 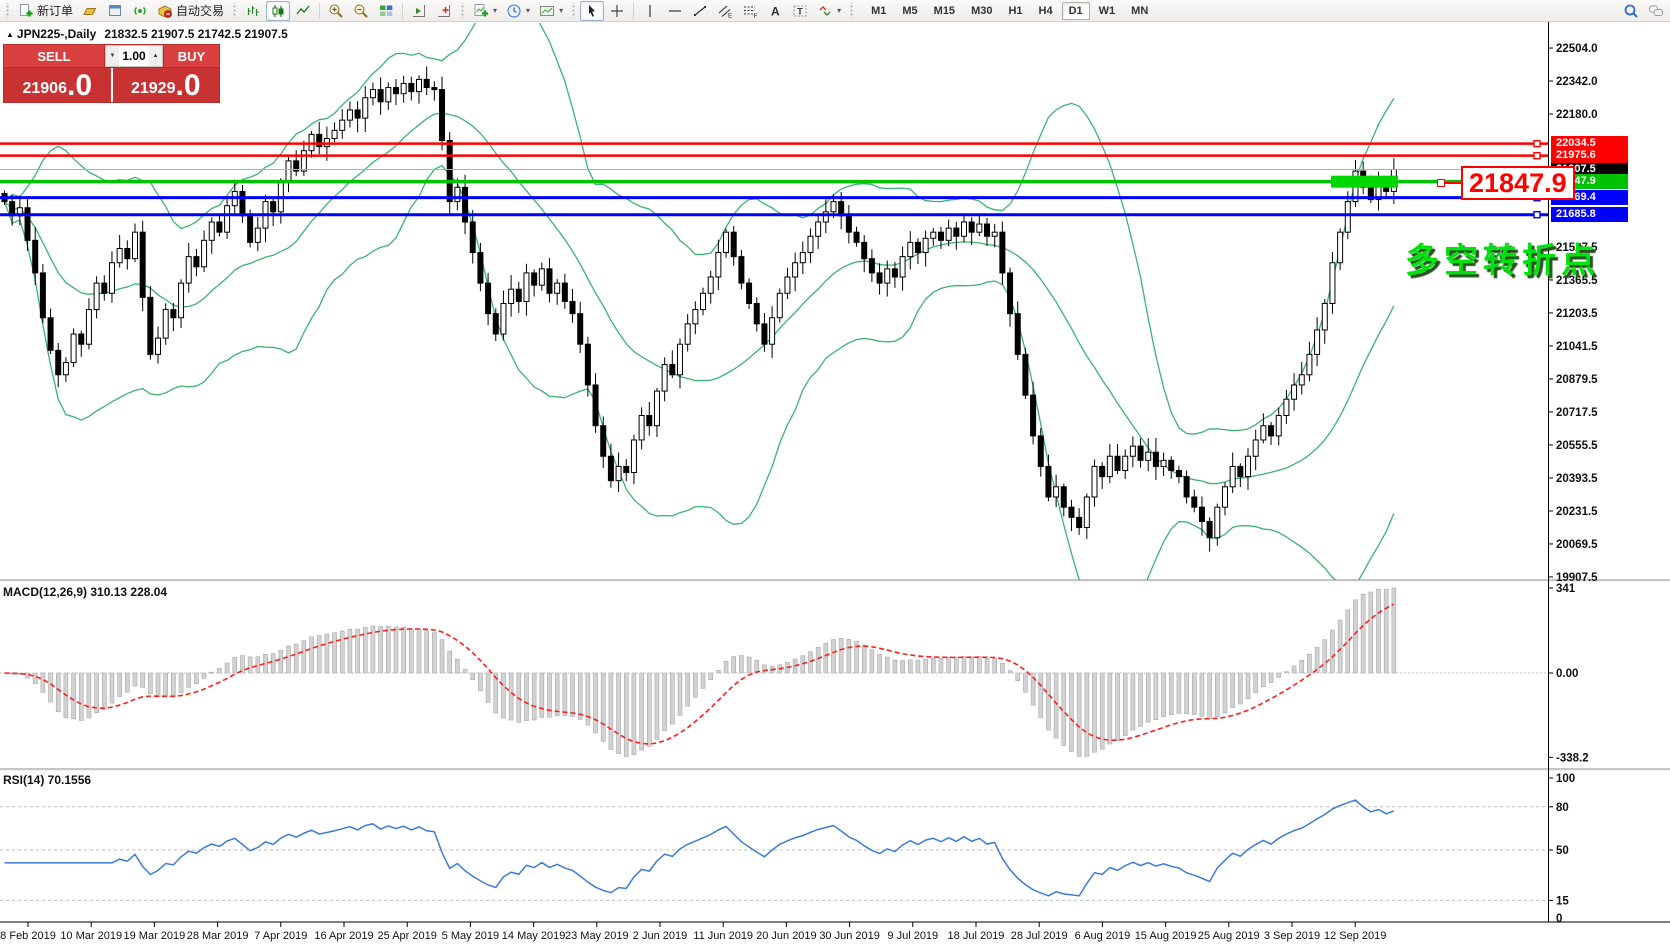 I want to click on signal-icon, so click(x=140, y=11).